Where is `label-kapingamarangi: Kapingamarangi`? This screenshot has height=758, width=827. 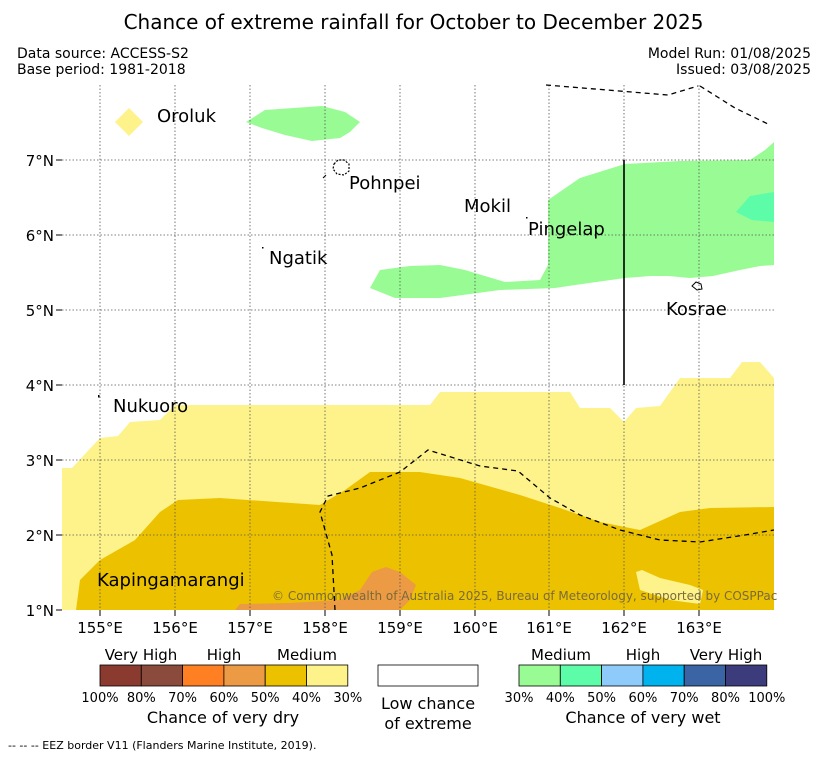 label-kapingamarangi: Kapingamarangi is located at coordinates (171, 580).